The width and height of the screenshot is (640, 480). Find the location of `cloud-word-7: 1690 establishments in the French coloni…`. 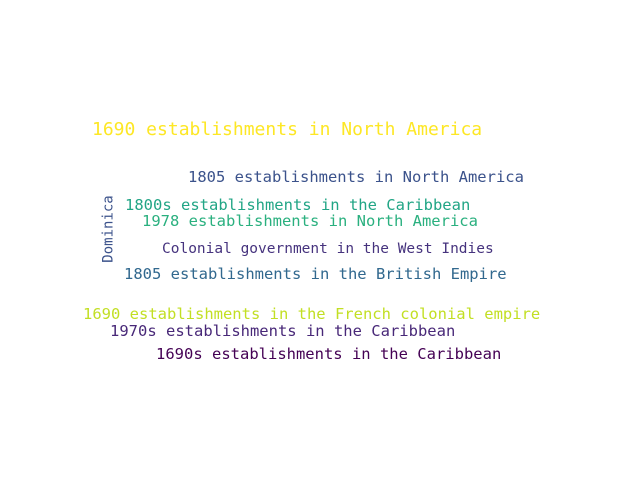

cloud-word-7: 1690 establishments in the French coloni… is located at coordinates (312, 314).